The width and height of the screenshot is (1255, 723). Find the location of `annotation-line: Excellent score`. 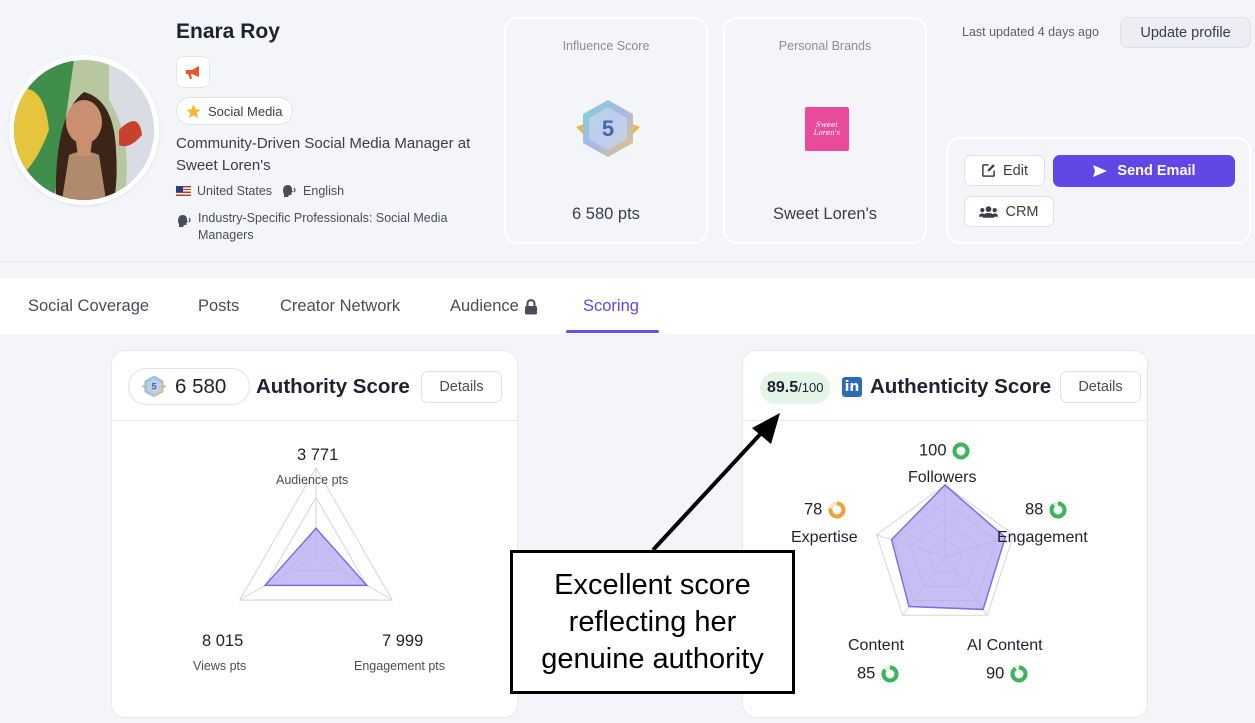

annotation-line: Excellent score is located at coordinates (652, 584).